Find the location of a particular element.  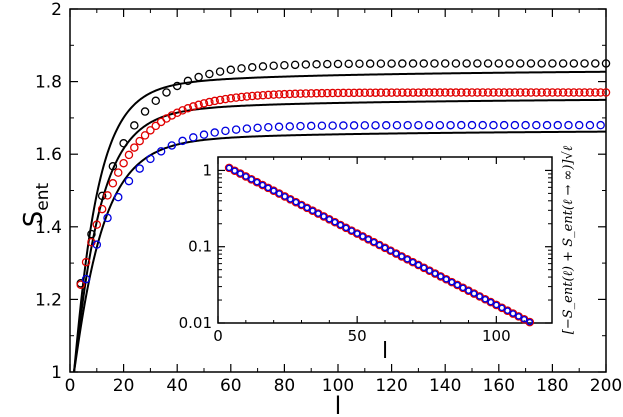

y-tick-label: 1.8 is located at coordinates (48, 83).